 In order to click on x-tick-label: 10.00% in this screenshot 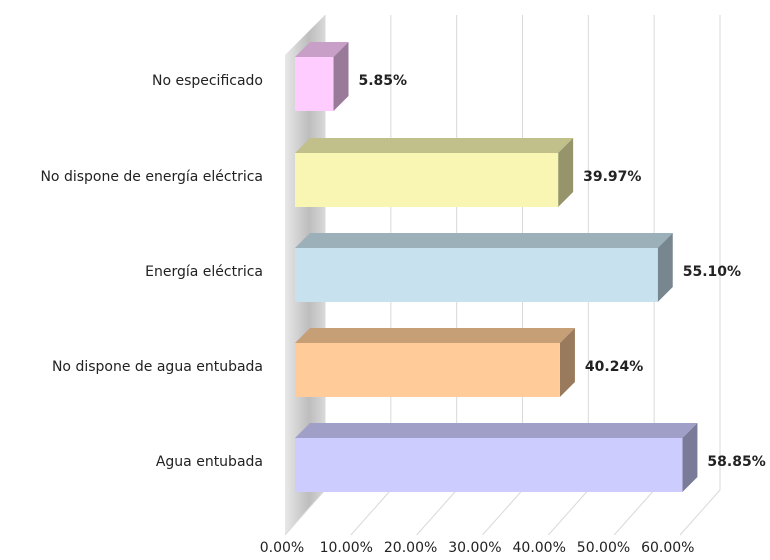, I will do `click(346, 548)`.